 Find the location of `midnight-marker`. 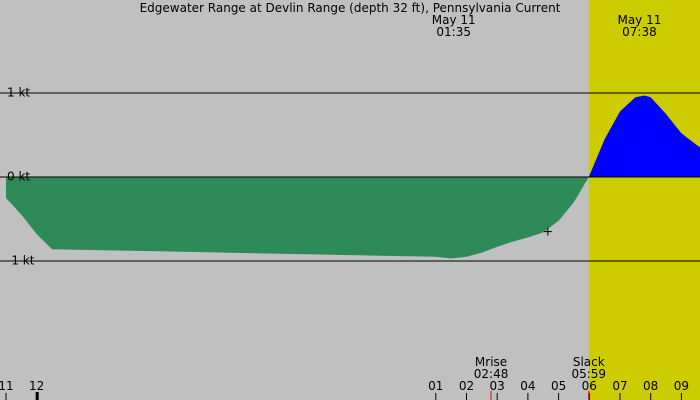

midnight-marker is located at coordinates (37, 396).